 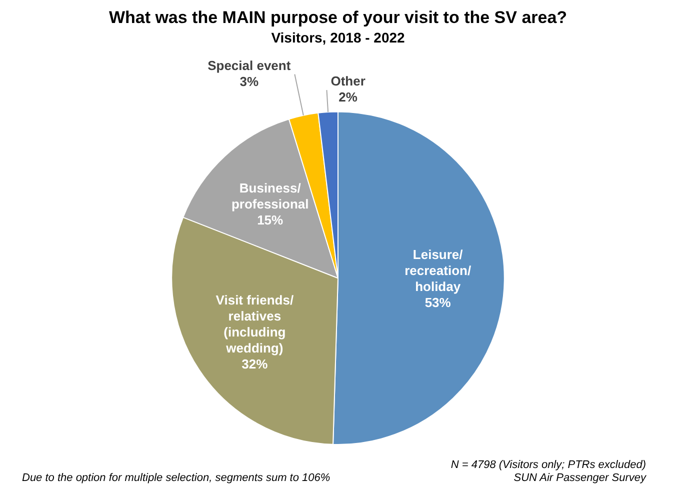 What do you see at coordinates (338, 38) in the screenshot?
I see `chart-subtitle: Visitors, 2018 - 2022` at bounding box center [338, 38].